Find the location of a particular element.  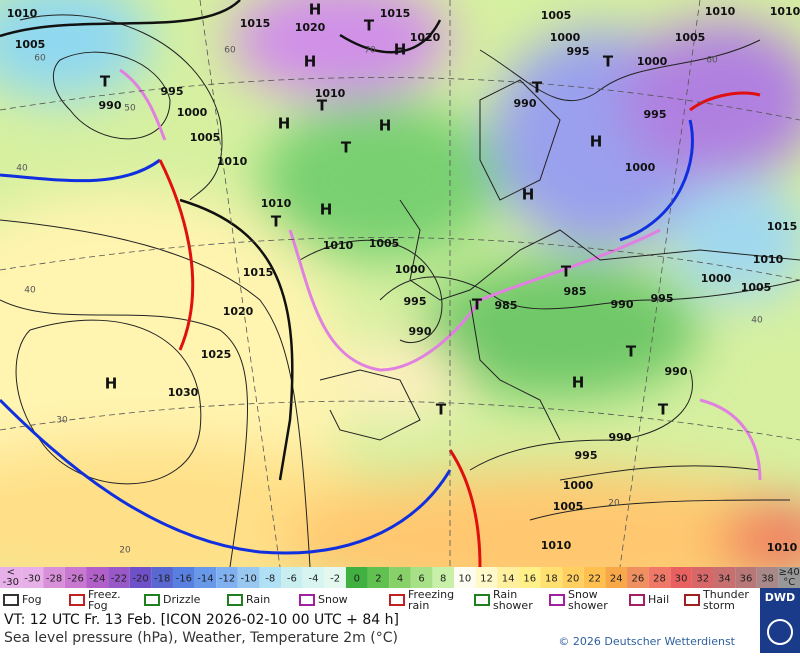

scale-label: 2 is located at coordinates (378, 579).